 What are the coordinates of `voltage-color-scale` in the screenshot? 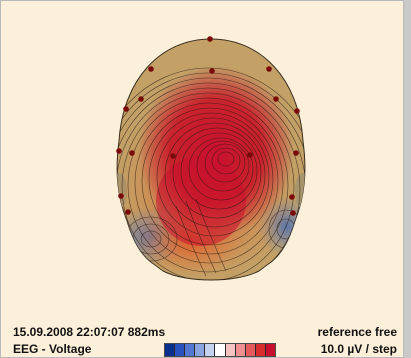 It's located at (220, 350).